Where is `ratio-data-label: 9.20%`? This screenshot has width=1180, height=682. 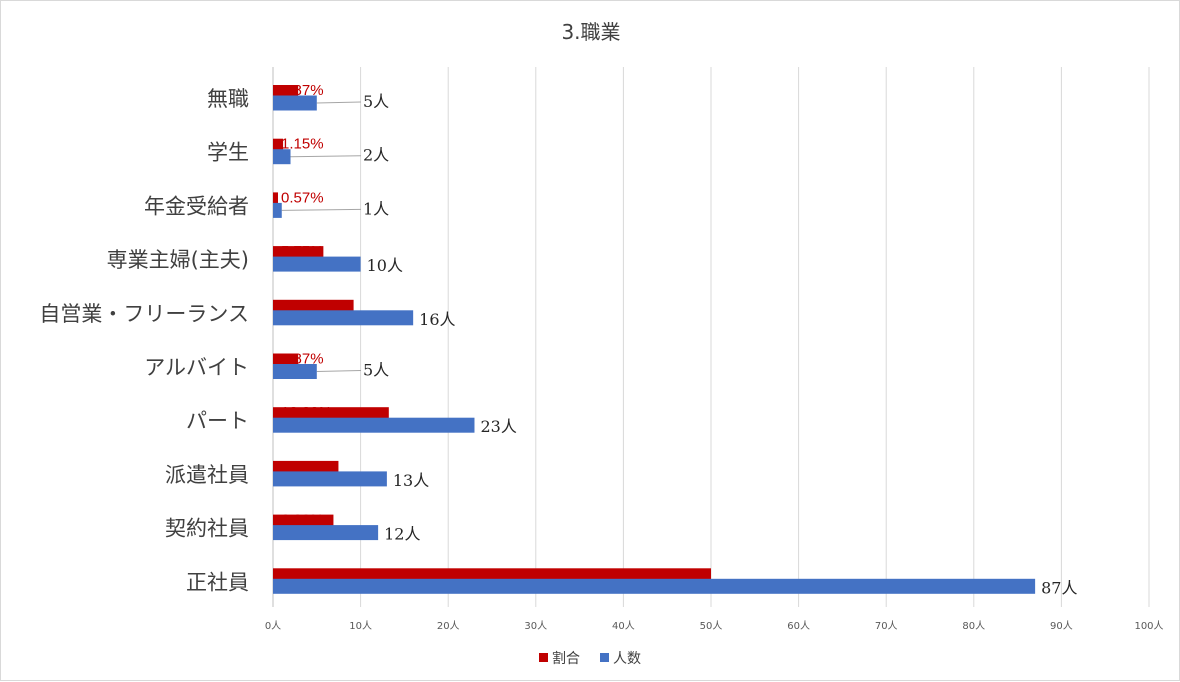
ratio-data-label: 9.20% is located at coordinates (302, 305).